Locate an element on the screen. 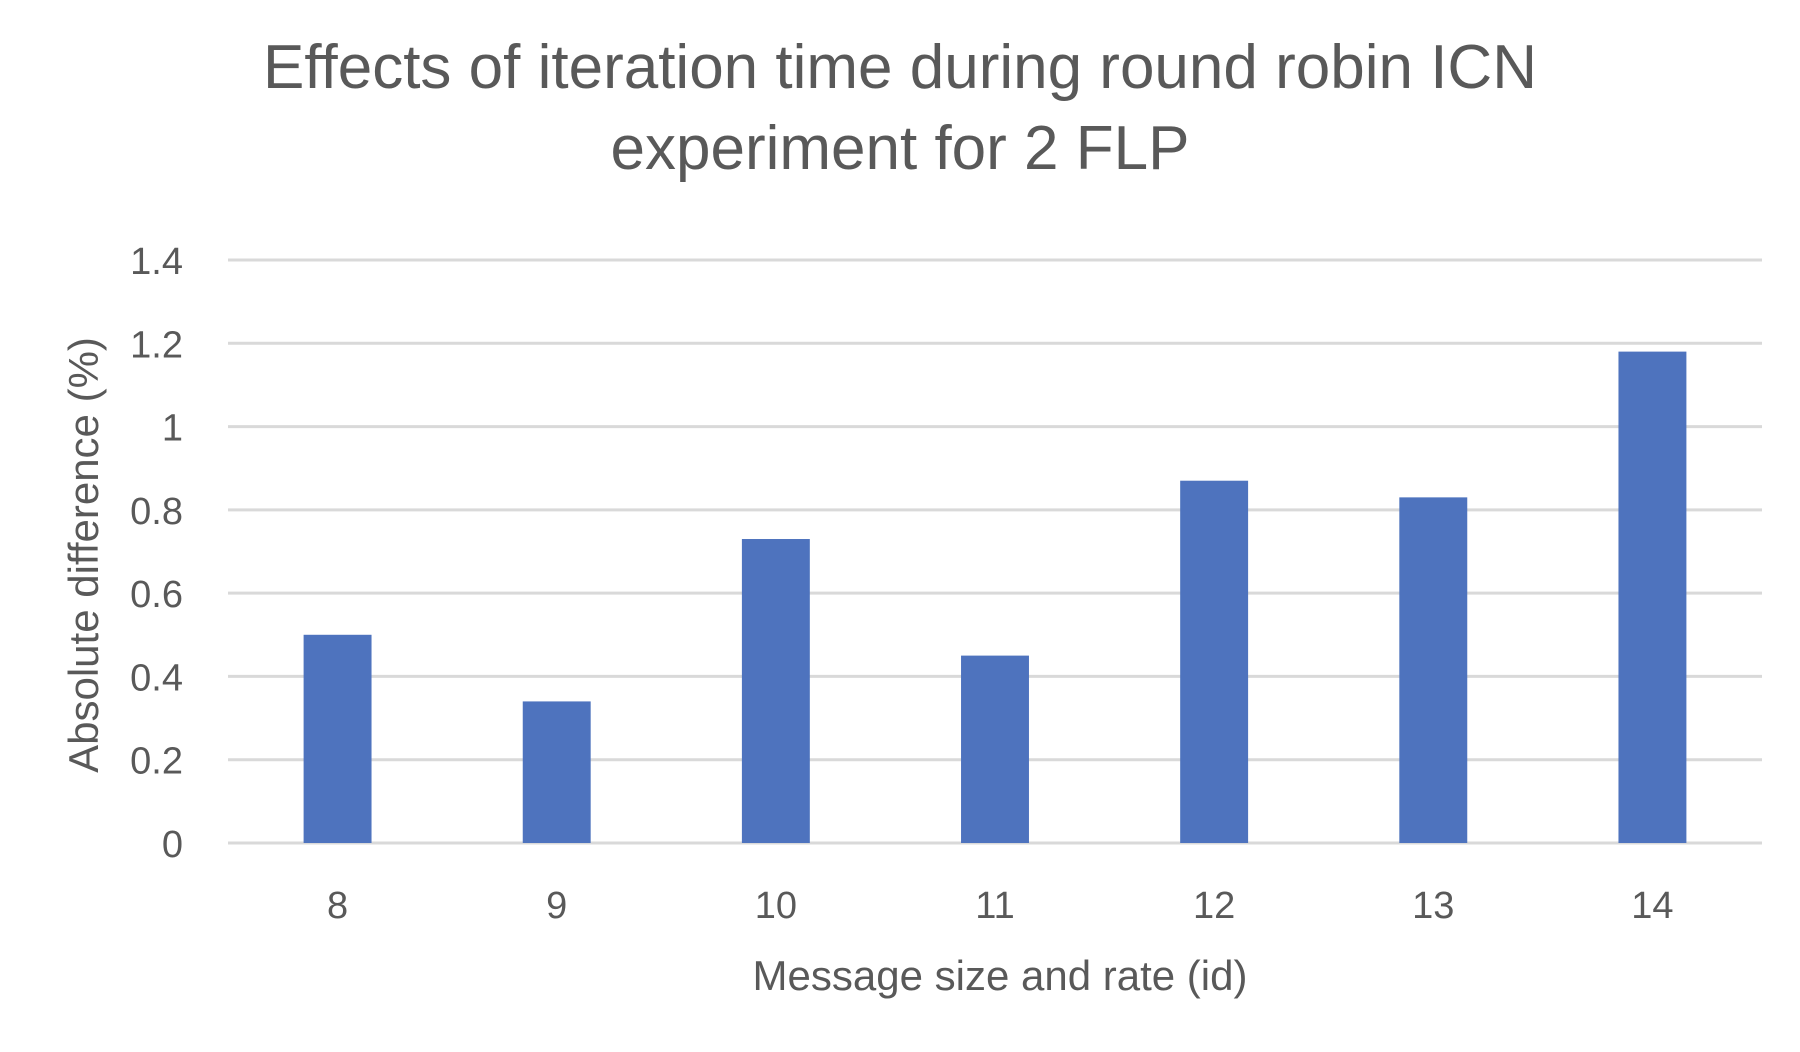 This screenshot has width=1800, height=1052. x-tick-label: 8 is located at coordinates (337, 906).